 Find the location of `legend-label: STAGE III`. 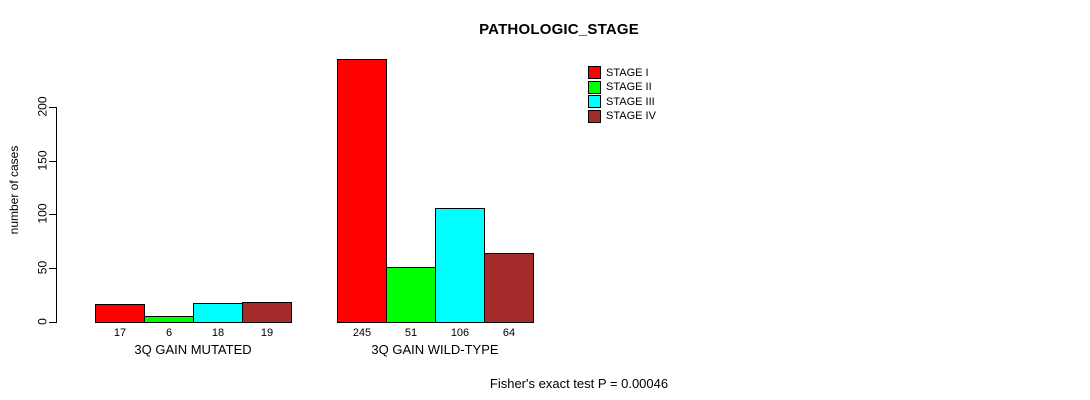

legend-label: STAGE III is located at coordinates (630, 101).